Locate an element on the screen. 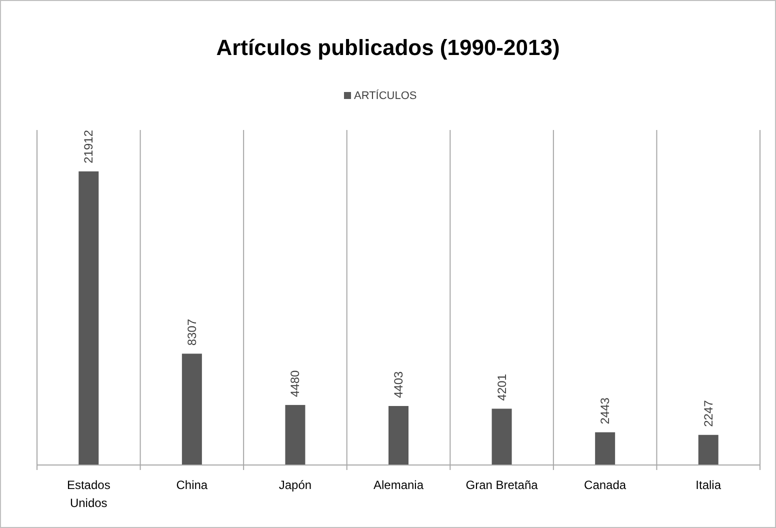 This screenshot has width=776, height=528. x-tick-label: Japón is located at coordinates (295, 485).